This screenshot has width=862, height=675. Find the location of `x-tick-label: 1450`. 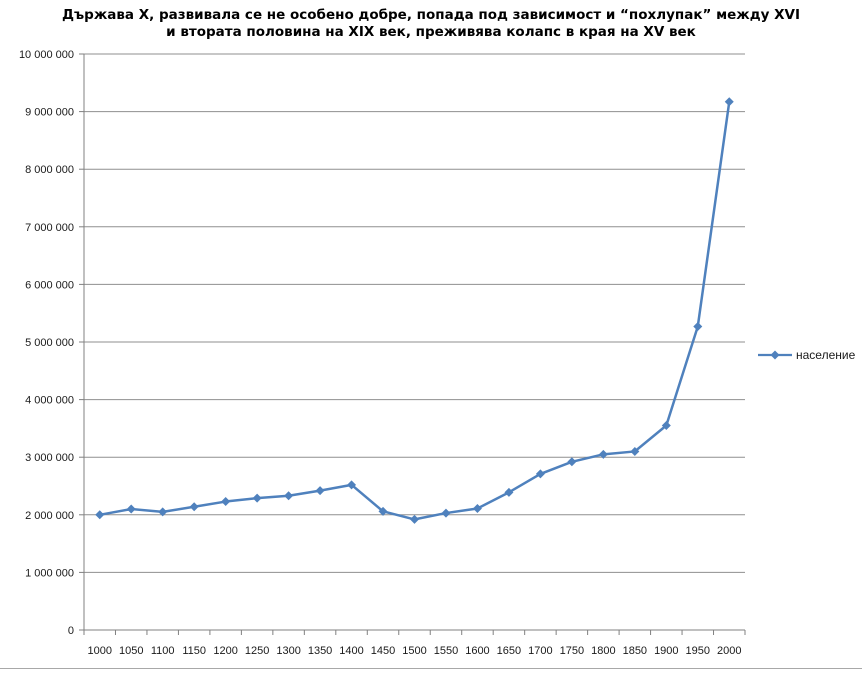

x-tick-label: 1450 is located at coordinates (383, 651).